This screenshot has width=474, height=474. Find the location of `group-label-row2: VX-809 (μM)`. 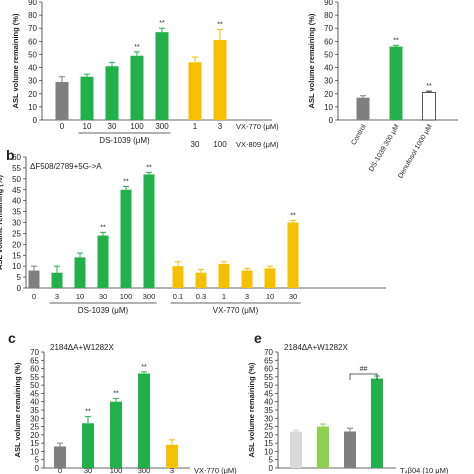

group-label-row2: VX-809 (μM) is located at coordinates (257, 144).